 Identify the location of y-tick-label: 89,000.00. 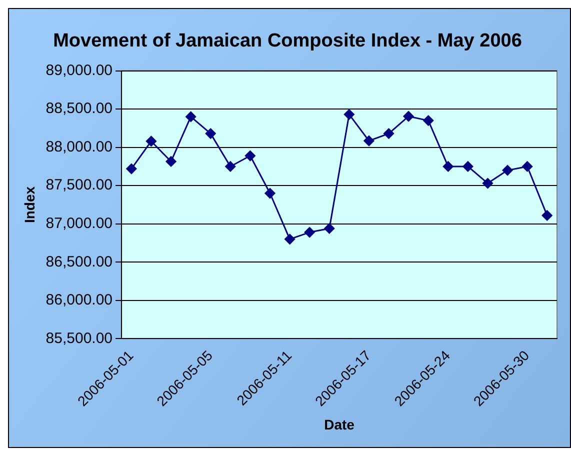
(79, 70).